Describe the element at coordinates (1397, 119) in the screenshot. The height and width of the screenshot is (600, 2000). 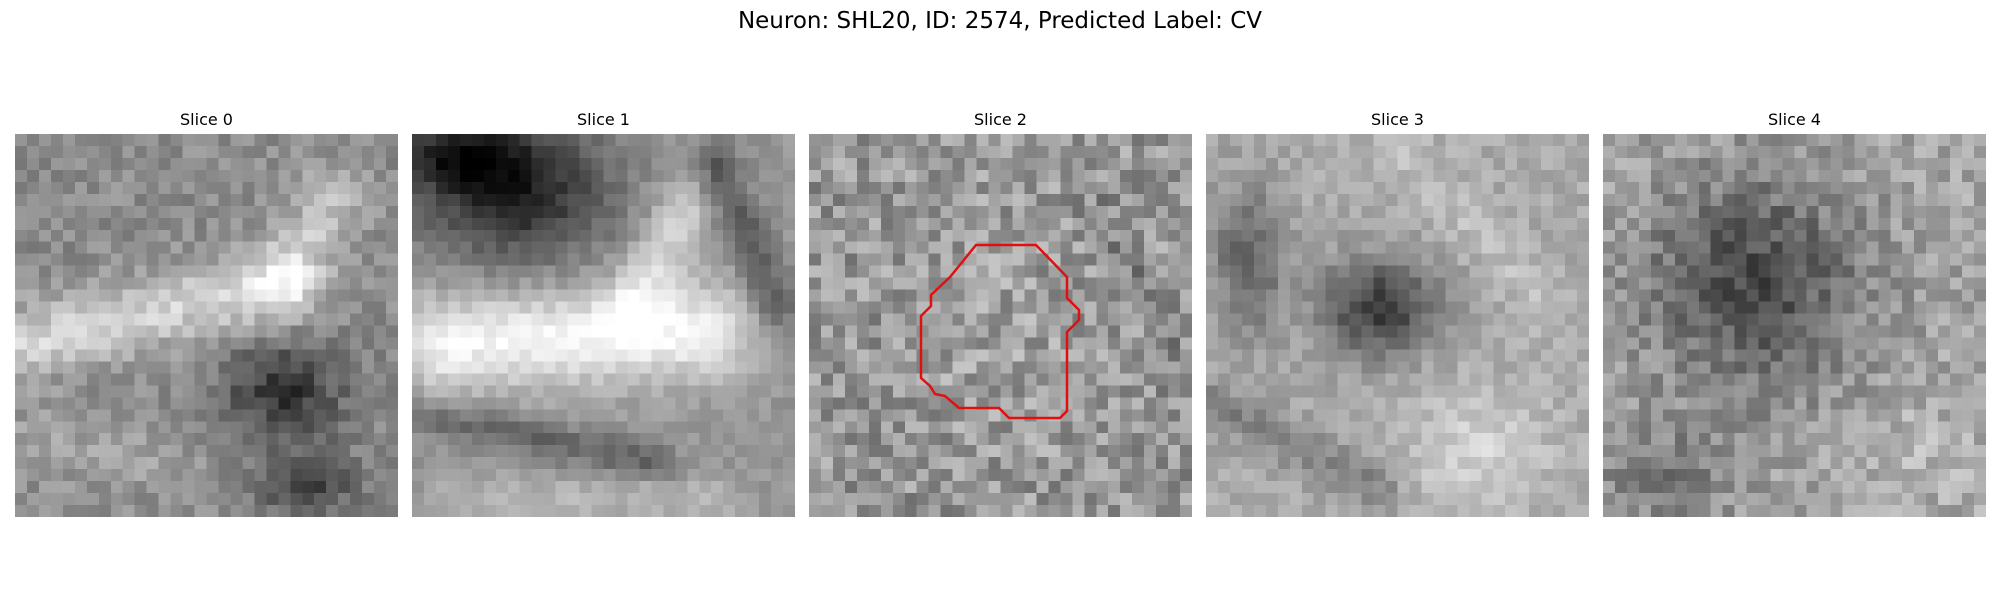
I see `slice-3-title: Slice 3` at that location.